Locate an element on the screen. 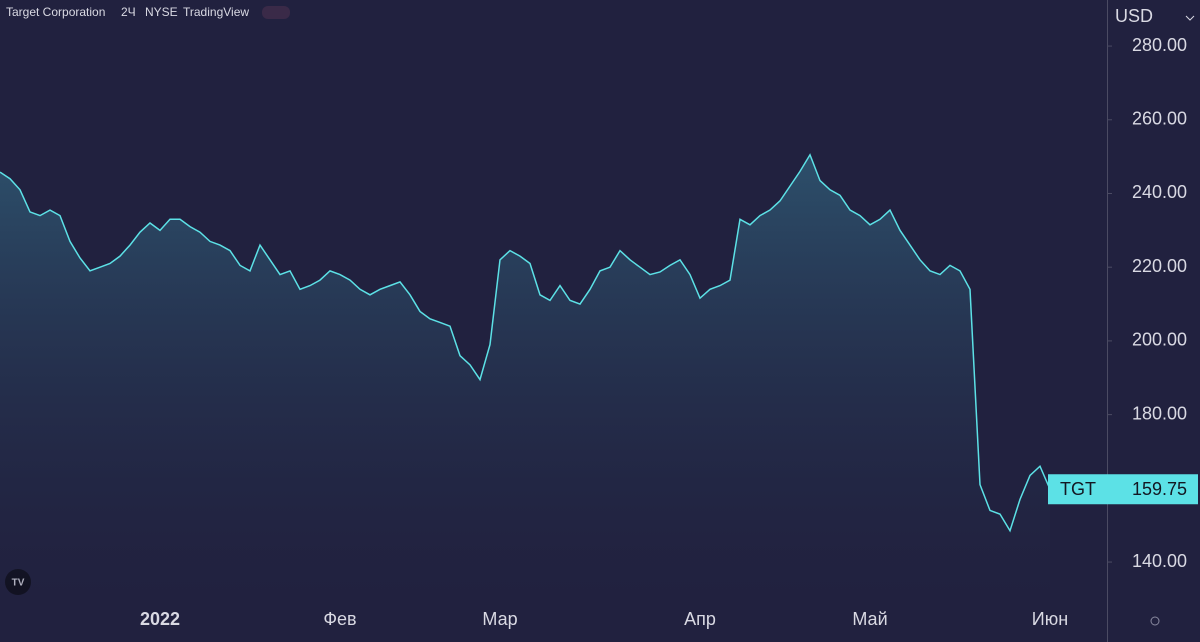  y-tick-label: 260.00 is located at coordinates (1159, 119).